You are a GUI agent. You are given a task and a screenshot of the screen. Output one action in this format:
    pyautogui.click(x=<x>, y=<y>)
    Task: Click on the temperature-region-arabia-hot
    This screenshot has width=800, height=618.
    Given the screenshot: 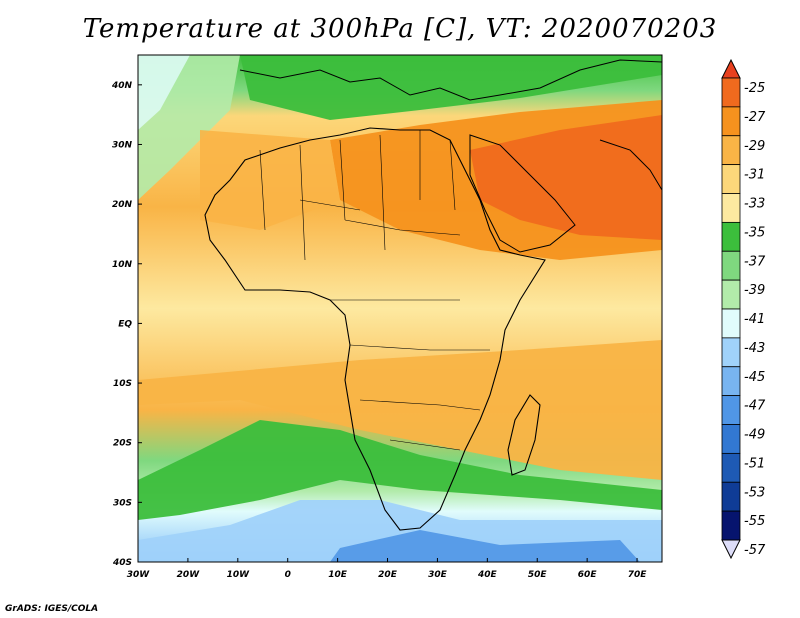 What is the action you would take?
    pyautogui.click(x=566, y=177)
    